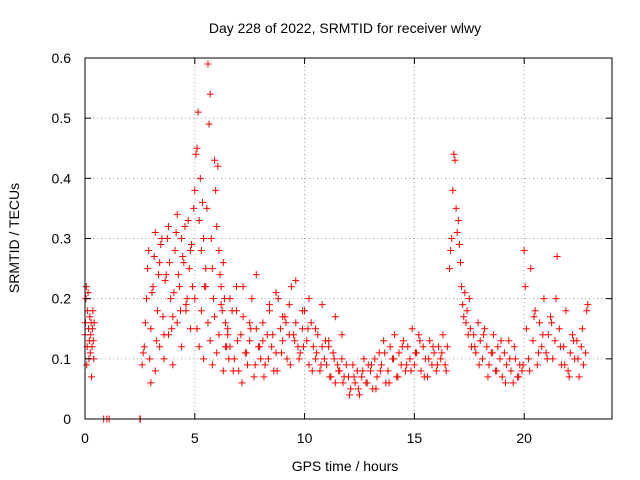 This screenshot has width=640, height=480. What do you see at coordinates (62, 239) in the screenshot?
I see `y-tick-label: 0.3` at bounding box center [62, 239].